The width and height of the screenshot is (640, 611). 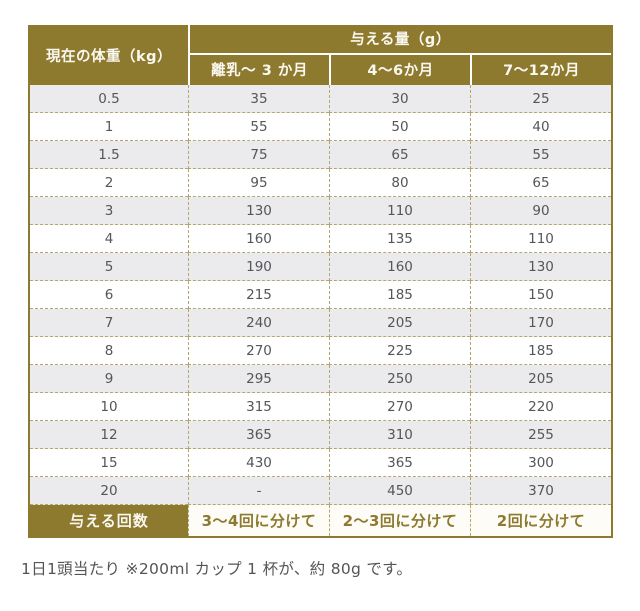 I want to click on weight-cell: 4, so click(x=109, y=239).